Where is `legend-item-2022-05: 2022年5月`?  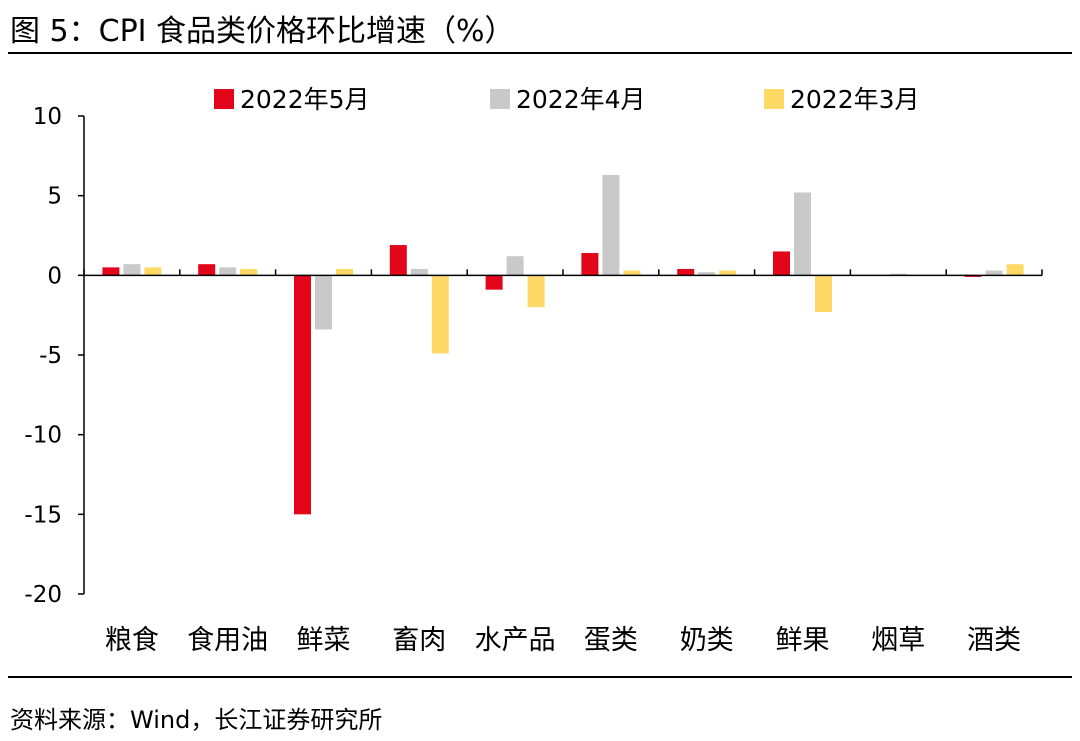
legend-item-2022-05: 2022年5月 is located at coordinates (292, 98).